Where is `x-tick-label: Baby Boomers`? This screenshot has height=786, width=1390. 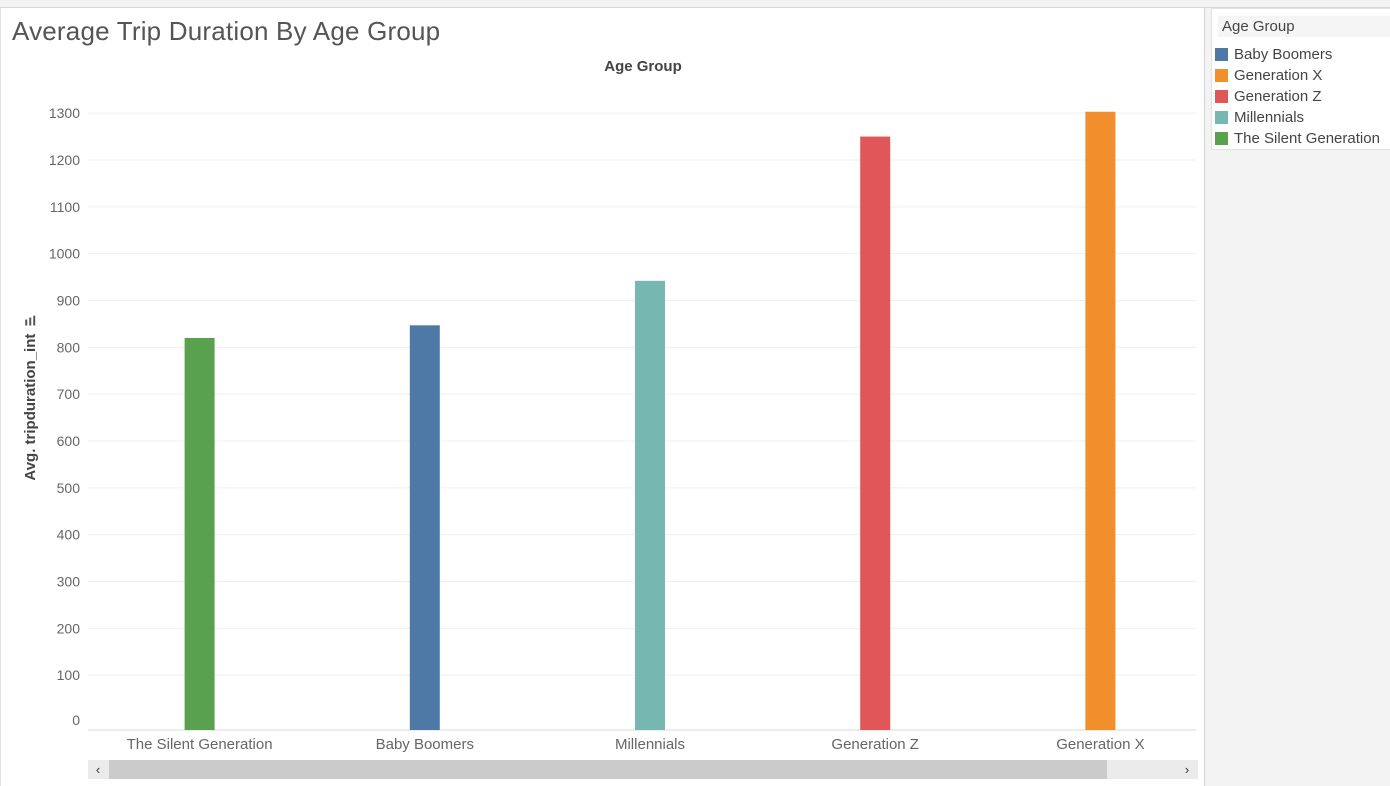
x-tick-label: Baby Boomers is located at coordinates (425, 744).